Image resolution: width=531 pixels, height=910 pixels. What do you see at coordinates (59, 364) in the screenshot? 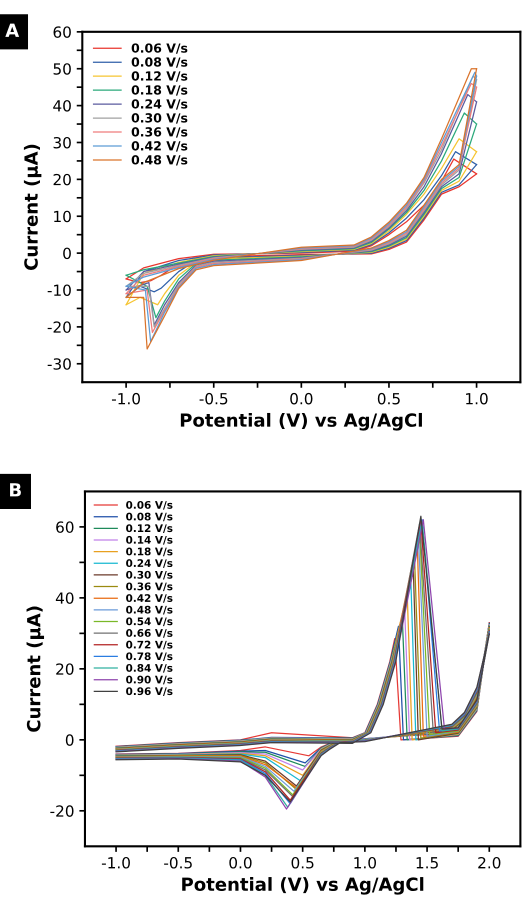
I see `y-tick-label: -30` at bounding box center [59, 364].